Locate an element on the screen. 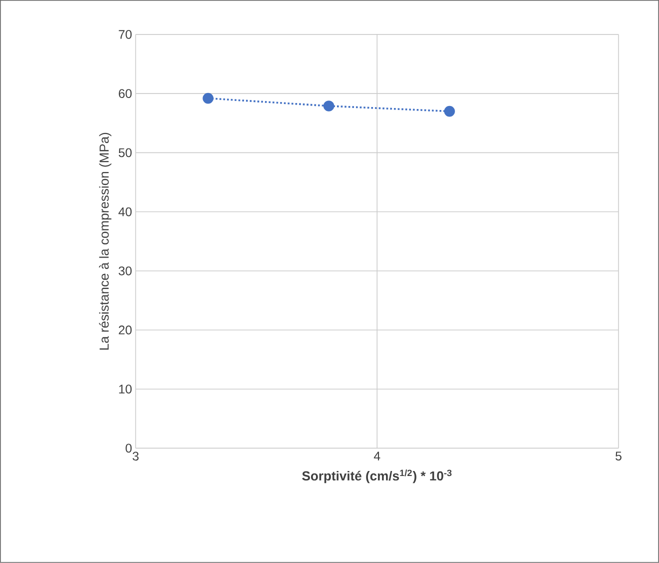 The height and width of the screenshot is (563, 659). y-tick-label: 30 is located at coordinates (125, 271).